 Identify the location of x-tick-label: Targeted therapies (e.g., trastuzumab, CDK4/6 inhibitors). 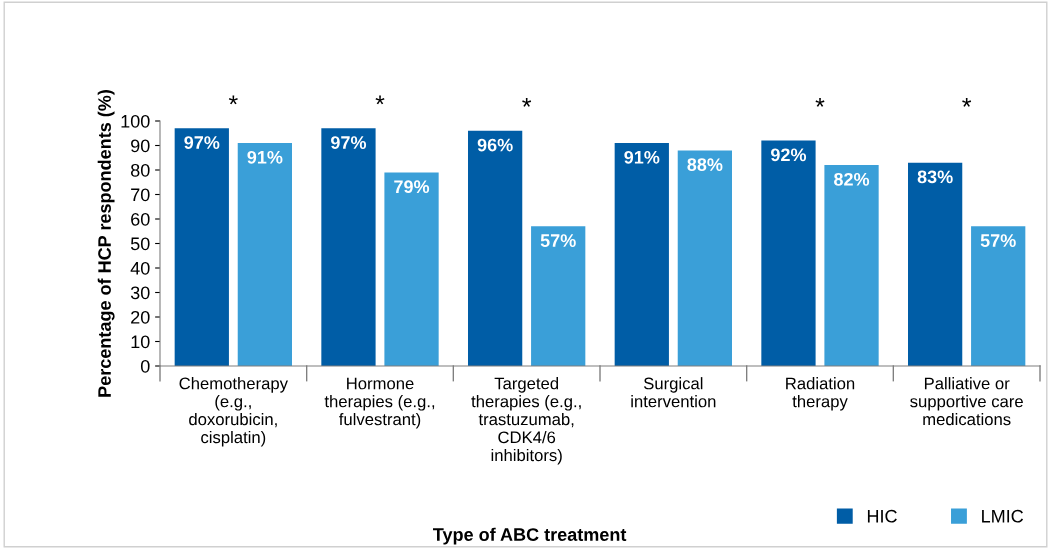
(526, 421).